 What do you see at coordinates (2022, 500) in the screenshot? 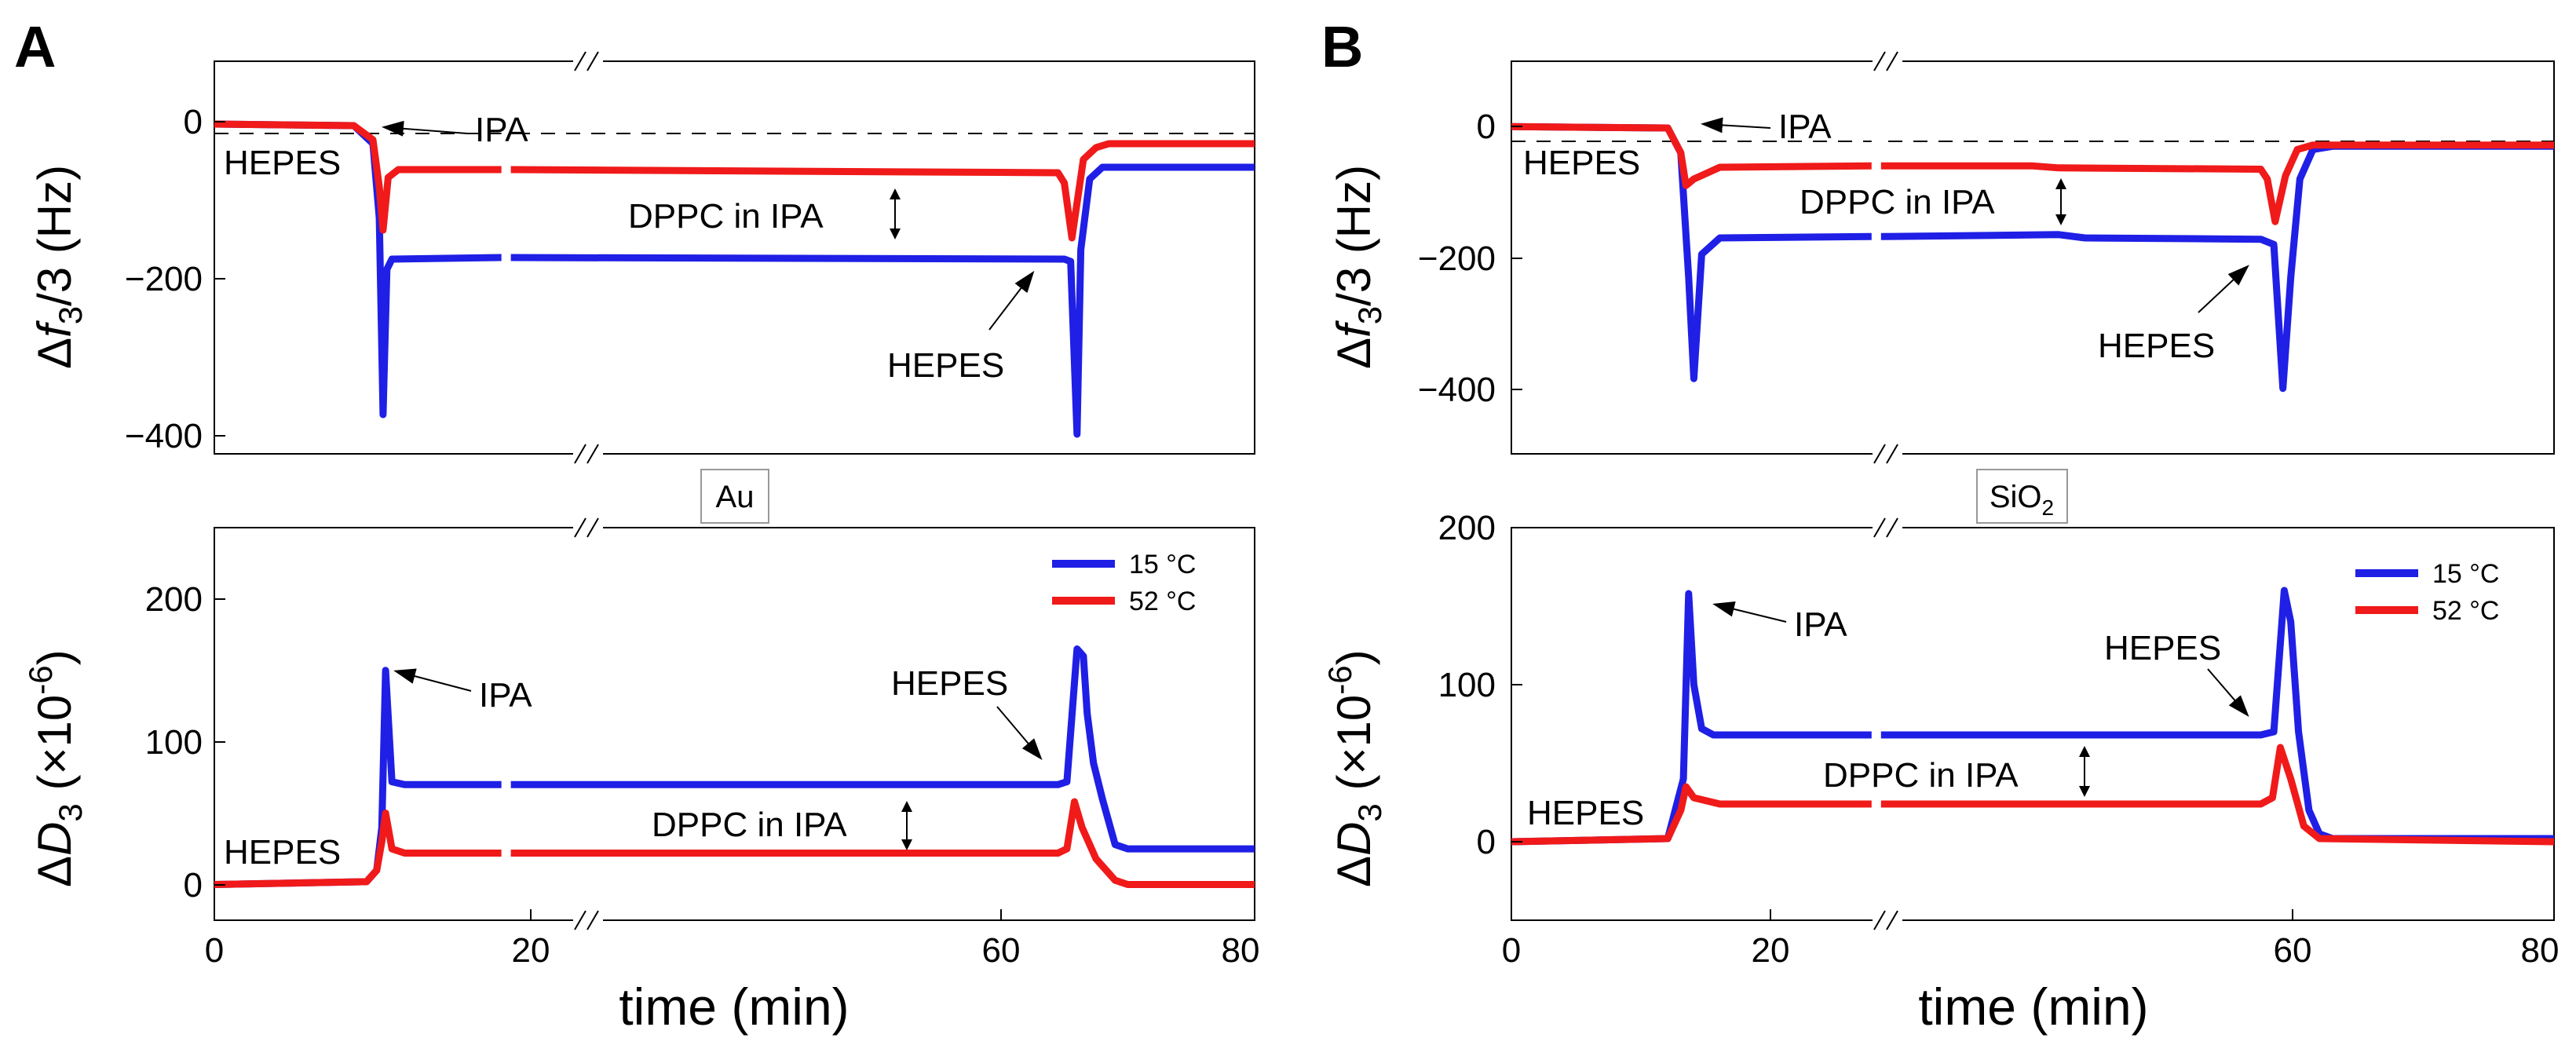
I see `svg-text: SiO2` at bounding box center [2022, 500].